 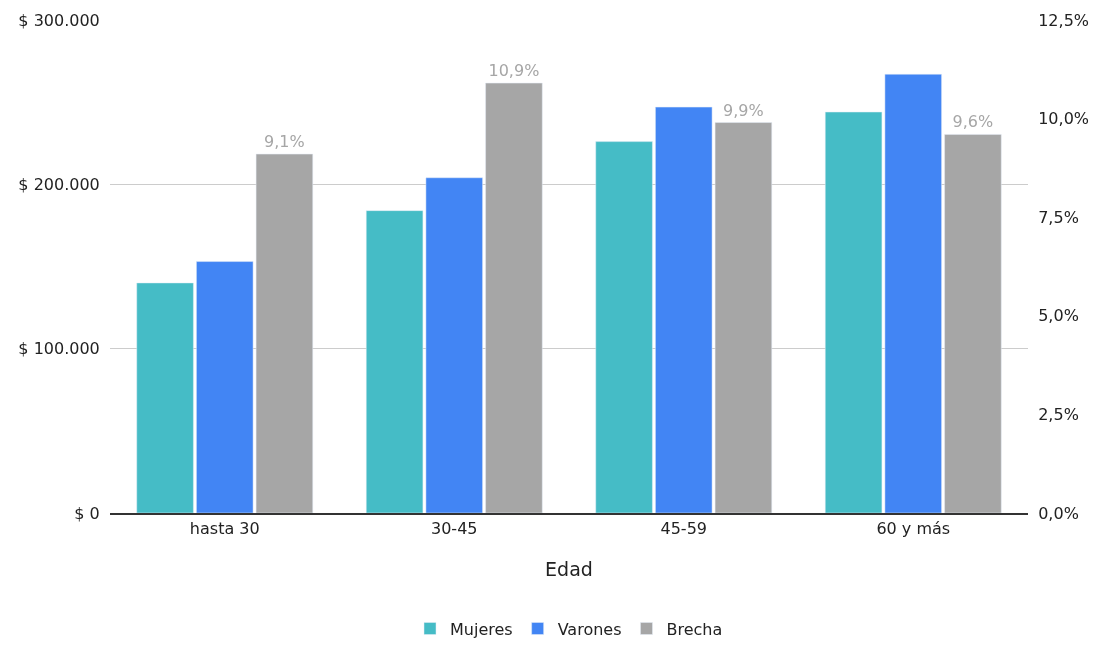 What do you see at coordinates (913, 529) in the screenshot?
I see `x-tick-label: 60 y más` at bounding box center [913, 529].